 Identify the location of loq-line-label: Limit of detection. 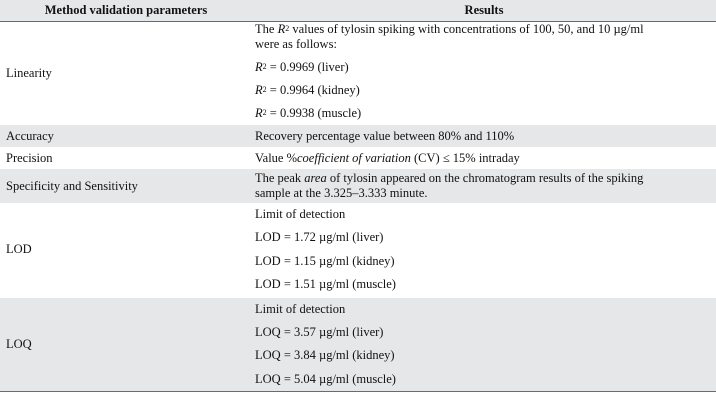
(300, 308).